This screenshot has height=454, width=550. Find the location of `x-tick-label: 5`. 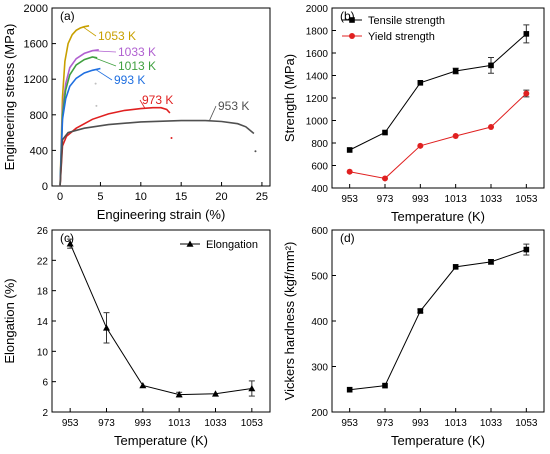

x-tick-label: 5 is located at coordinates (100, 197).